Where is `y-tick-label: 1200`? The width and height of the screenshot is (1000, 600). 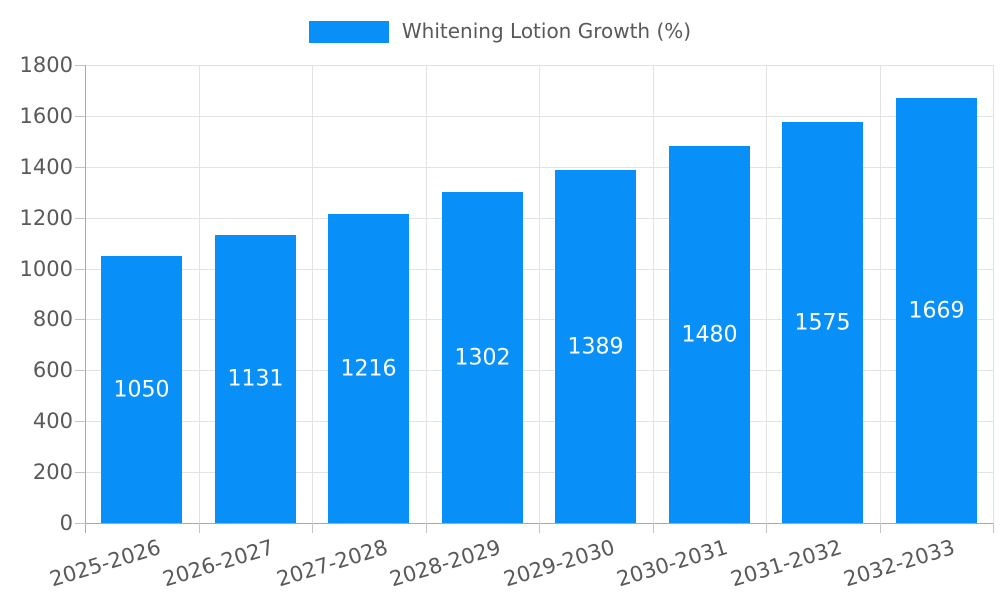
y-tick-label: 1200 is located at coordinates (46, 218).